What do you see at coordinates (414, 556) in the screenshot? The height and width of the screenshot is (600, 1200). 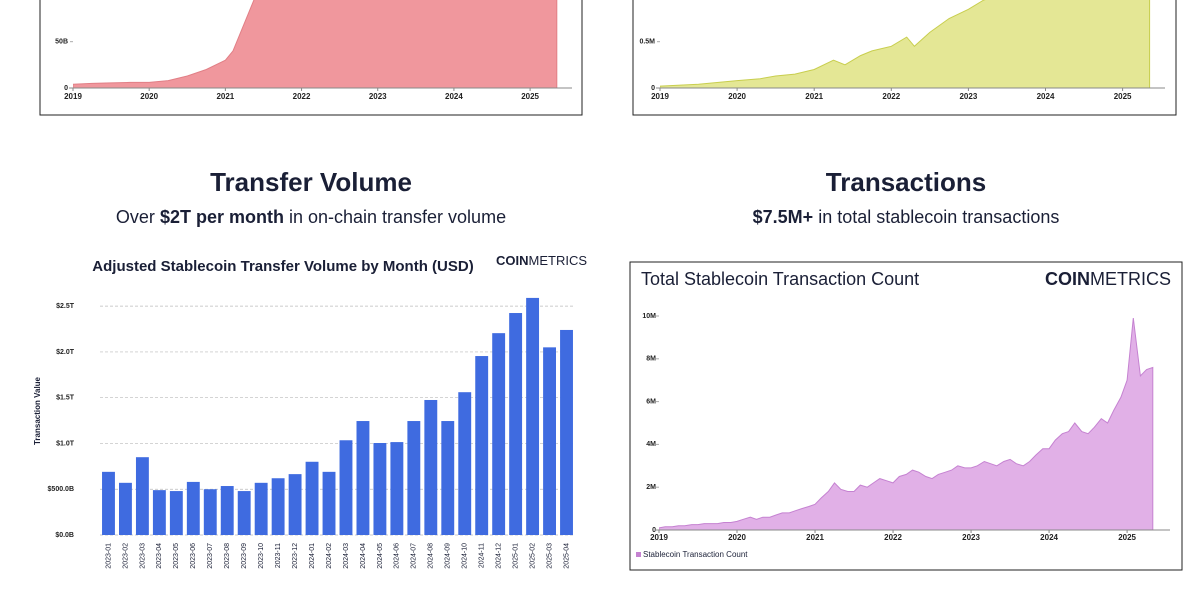 I see `x-tick-label: 2024-07` at bounding box center [414, 556].